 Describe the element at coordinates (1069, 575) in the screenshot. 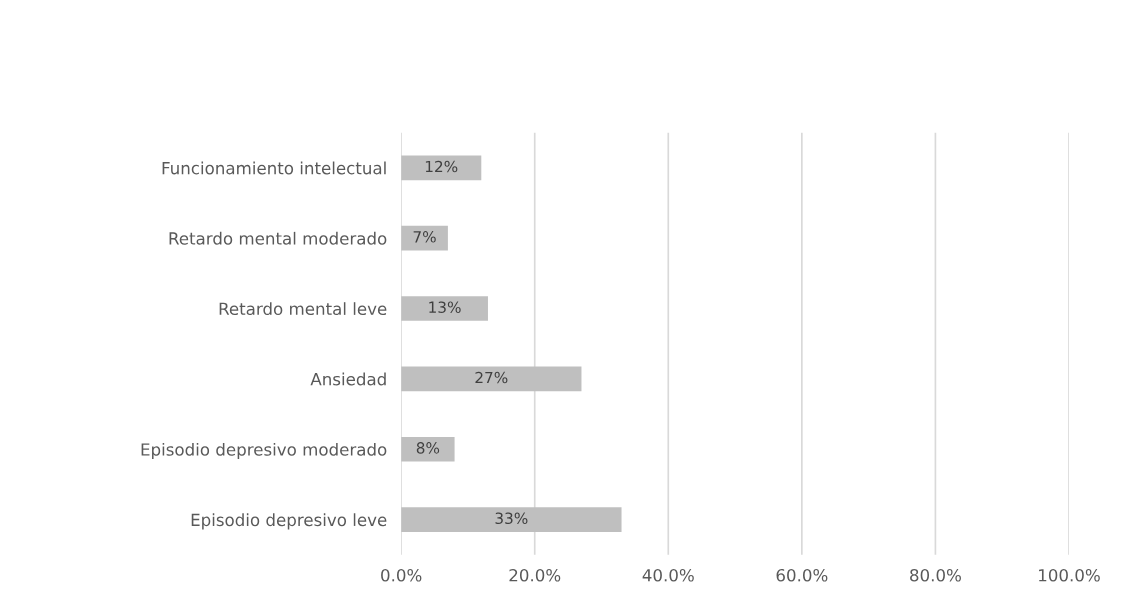

I see `x-tick-label: 100.0%` at that location.